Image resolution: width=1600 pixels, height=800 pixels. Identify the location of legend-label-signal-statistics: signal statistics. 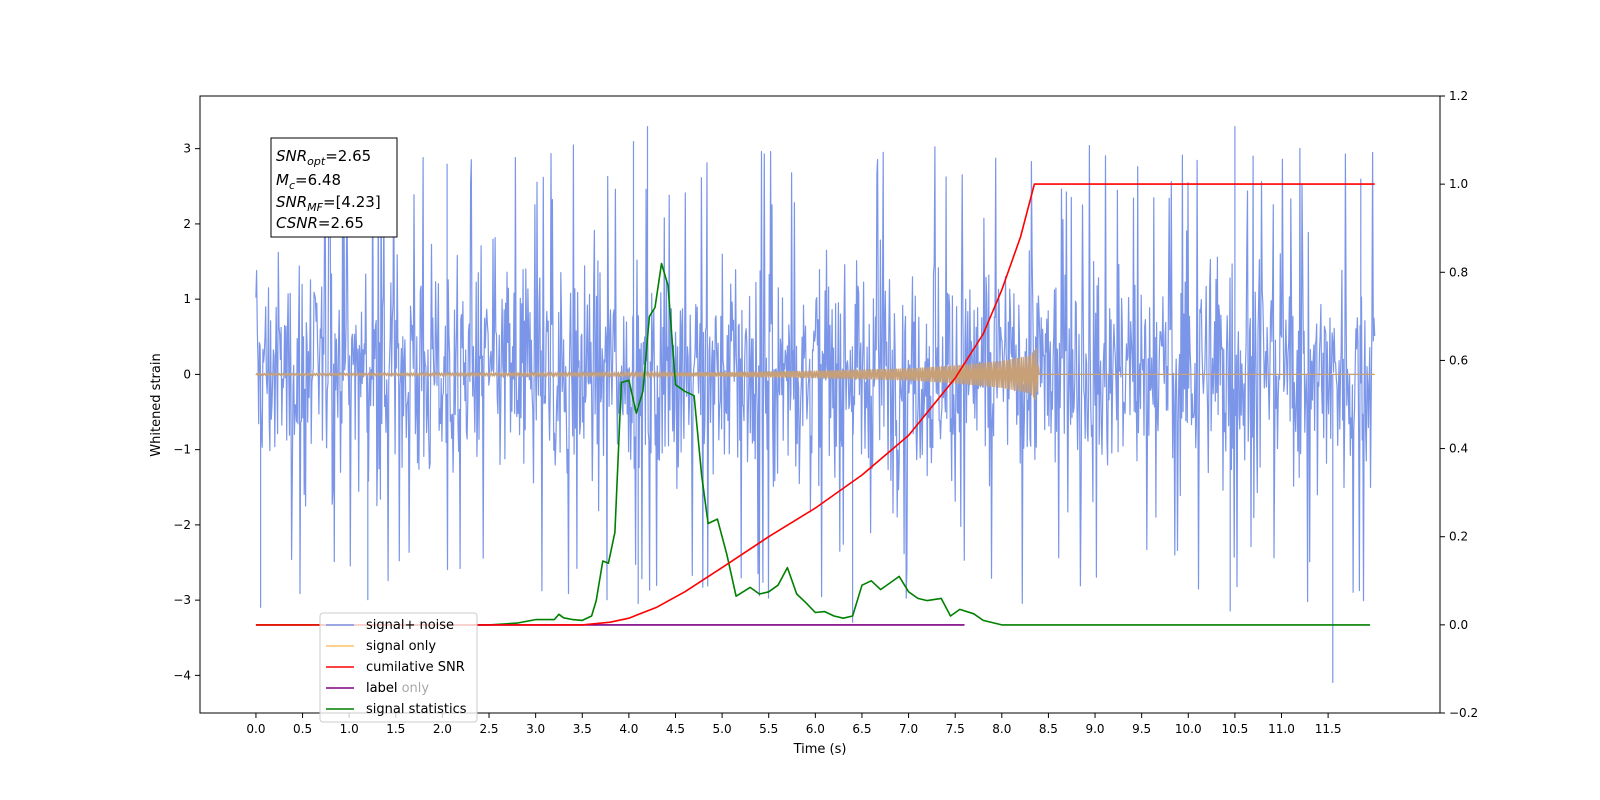
(416, 709).